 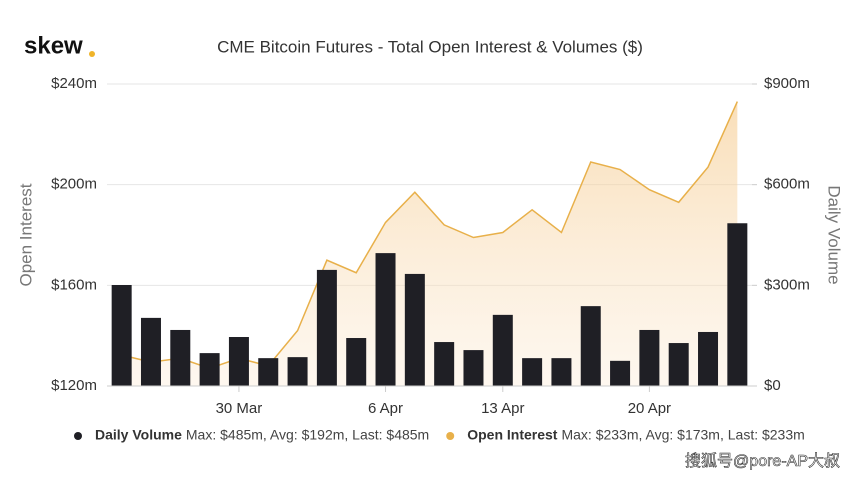 What do you see at coordinates (74, 385) in the screenshot?
I see `y-tick-label: $120m` at bounding box center [74, 385].